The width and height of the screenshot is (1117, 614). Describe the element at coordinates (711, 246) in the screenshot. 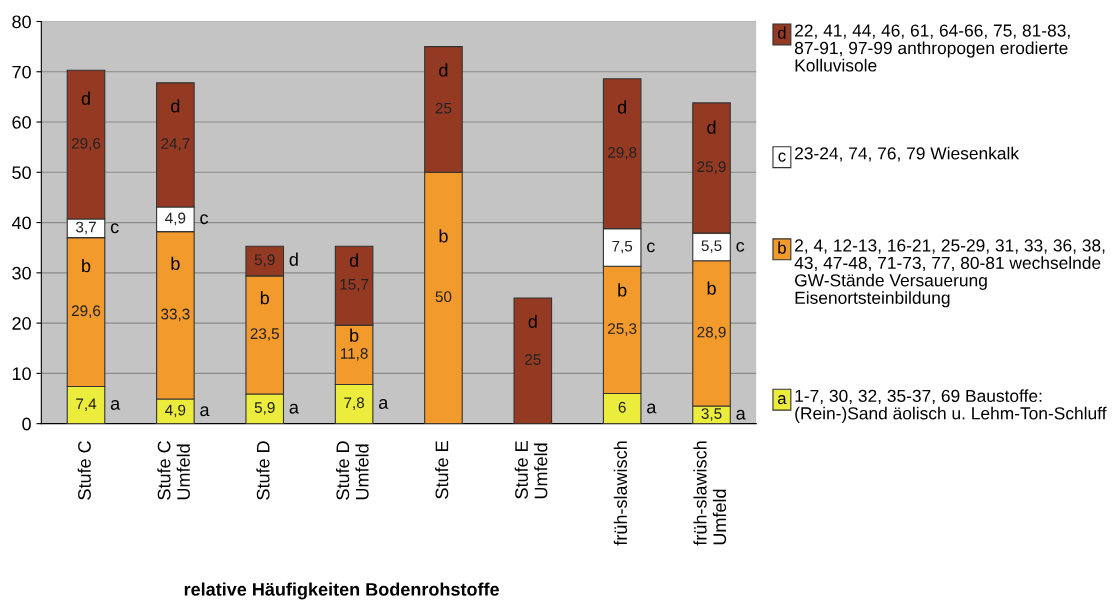

I see `data-label: 5,5` at that location.